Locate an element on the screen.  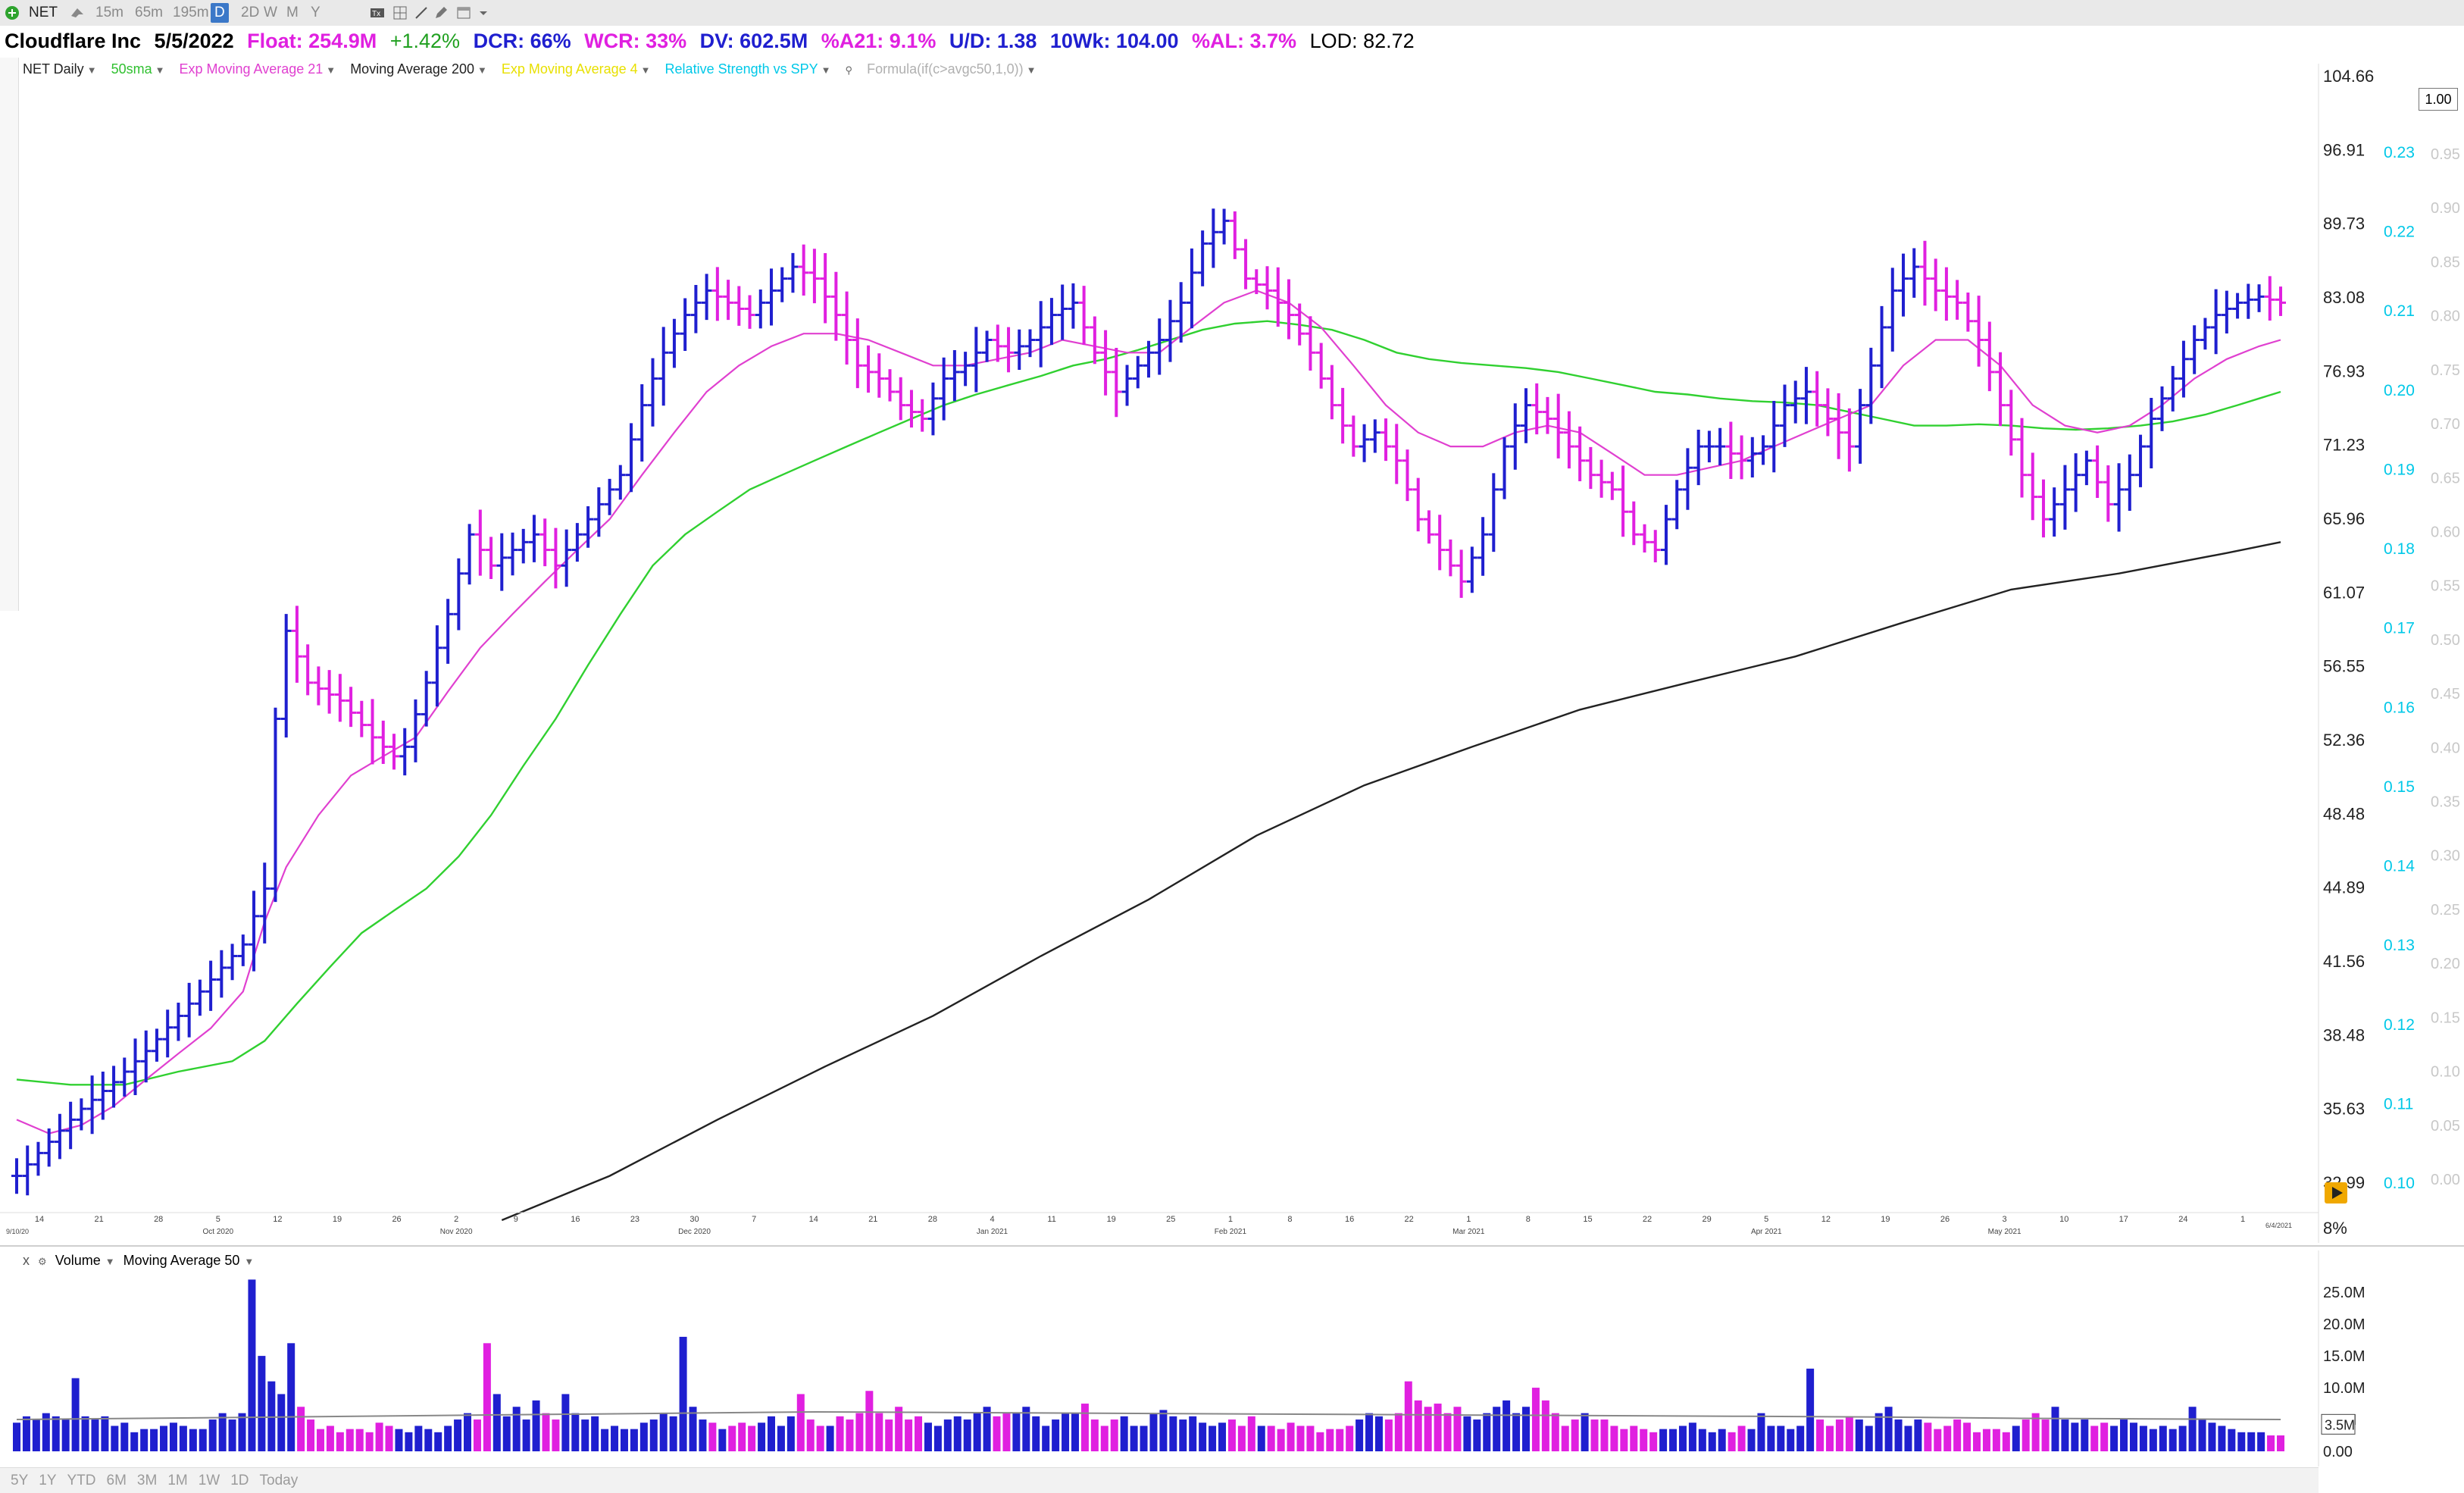
draw-line-icon is located at coordinates (421, 13).